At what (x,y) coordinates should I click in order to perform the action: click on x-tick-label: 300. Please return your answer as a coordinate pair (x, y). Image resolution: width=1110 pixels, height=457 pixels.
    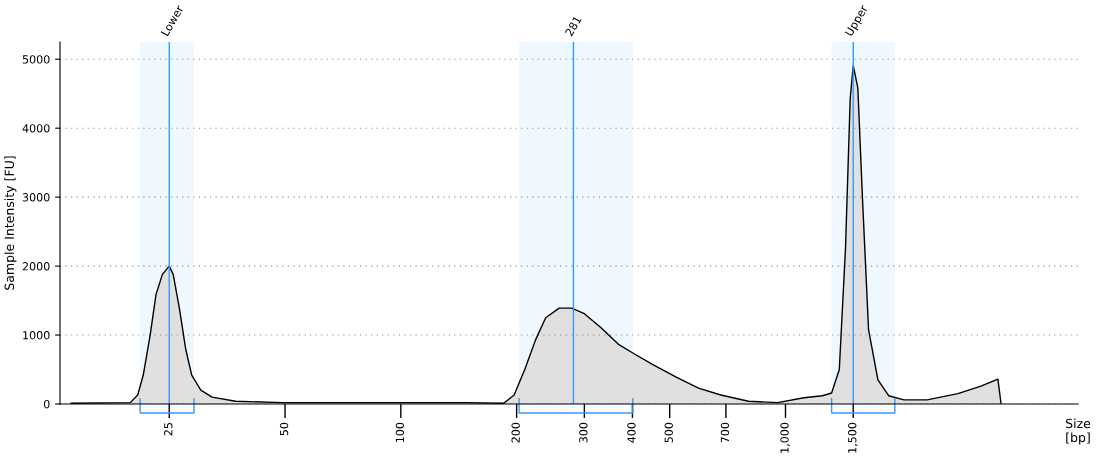
    Looking at the image, I should click on (583, 432).